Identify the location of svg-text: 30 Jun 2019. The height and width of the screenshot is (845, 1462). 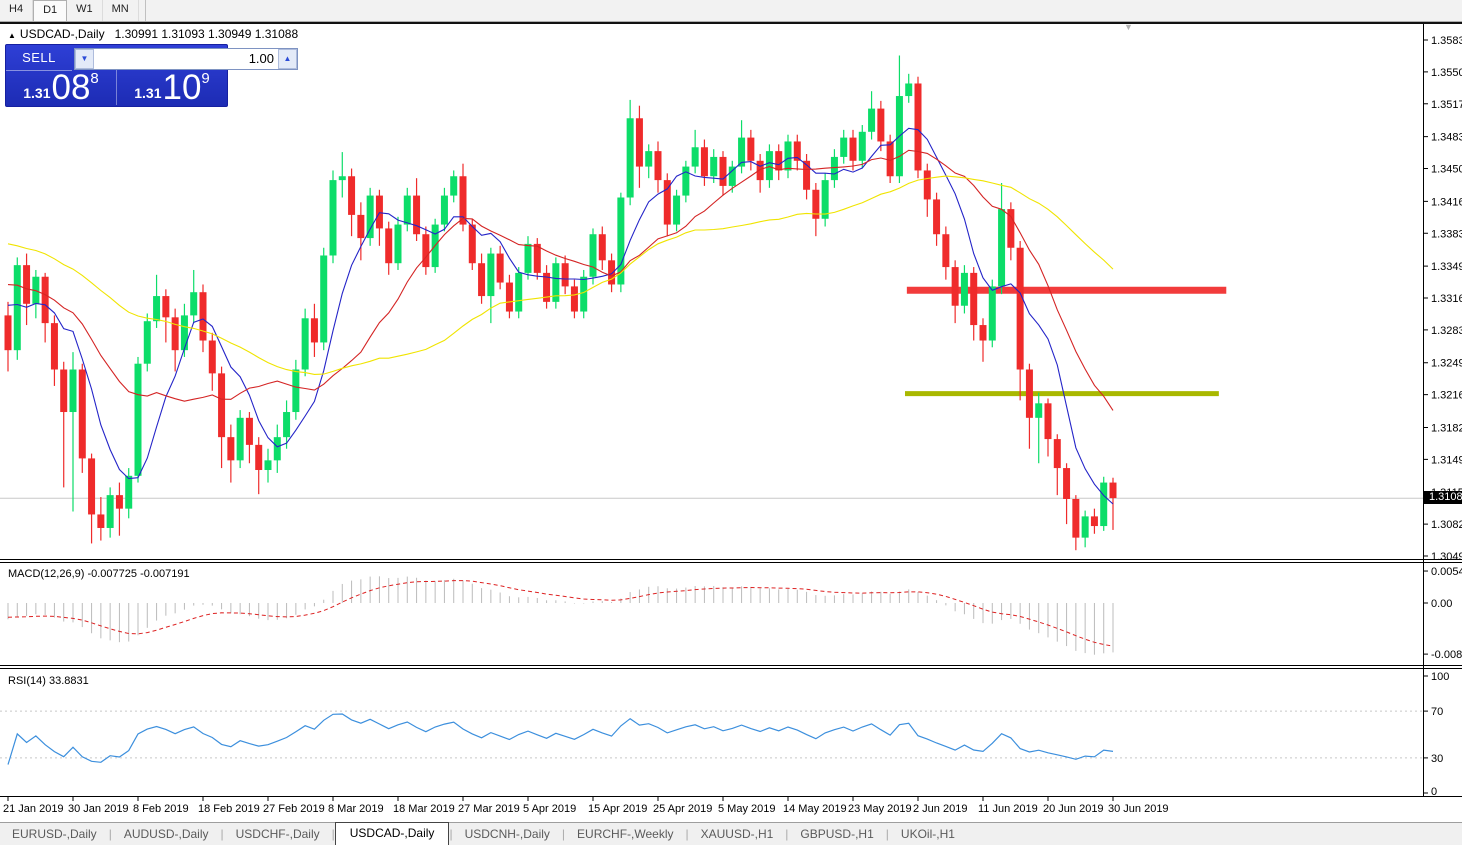
(1138, 809).